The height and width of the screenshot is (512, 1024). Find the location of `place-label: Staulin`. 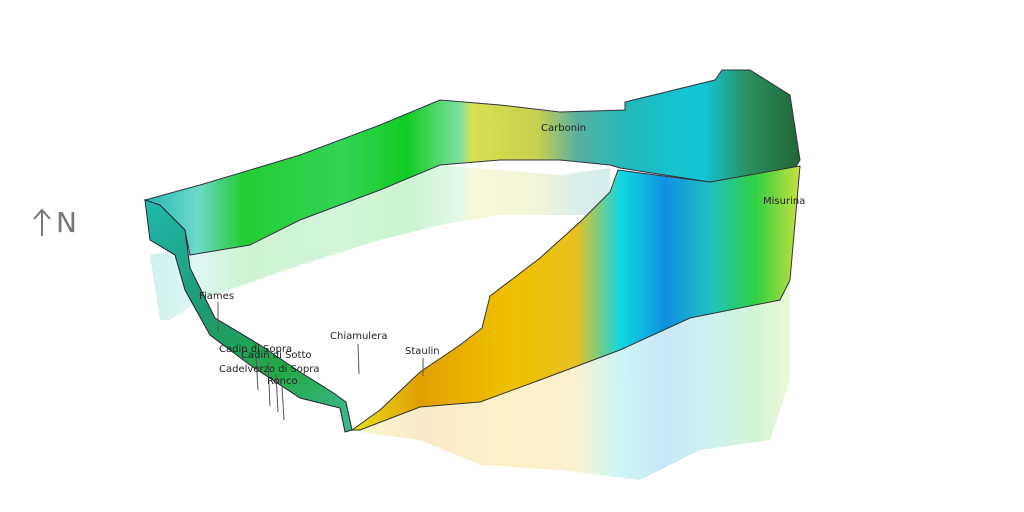

place-label: Staulin is located at coordinates (422, 351).